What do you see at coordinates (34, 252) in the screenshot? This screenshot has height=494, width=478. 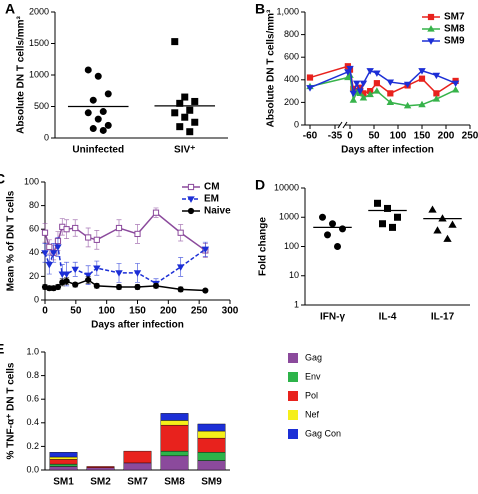 I see `y-tick-label: 40` at bounding box center [34, 252].